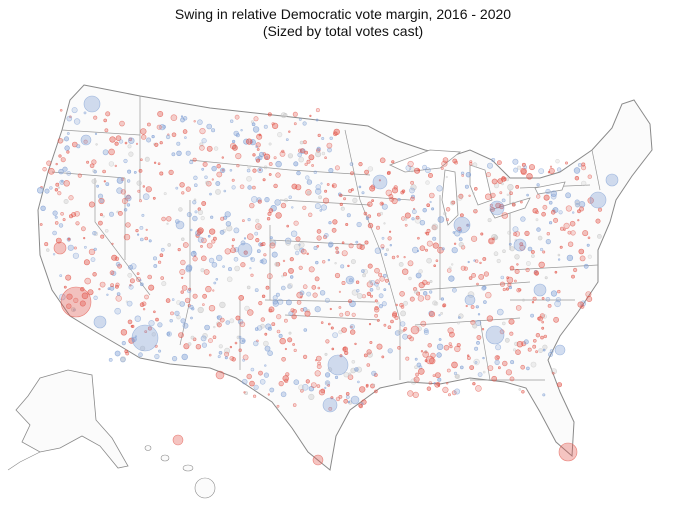 The width and height of the screenshot is (686, 506). What do you see at coordinates (520, 245) in the screenshot?
I see `pittsburgh-bubble` at bounding box center [520, 245].